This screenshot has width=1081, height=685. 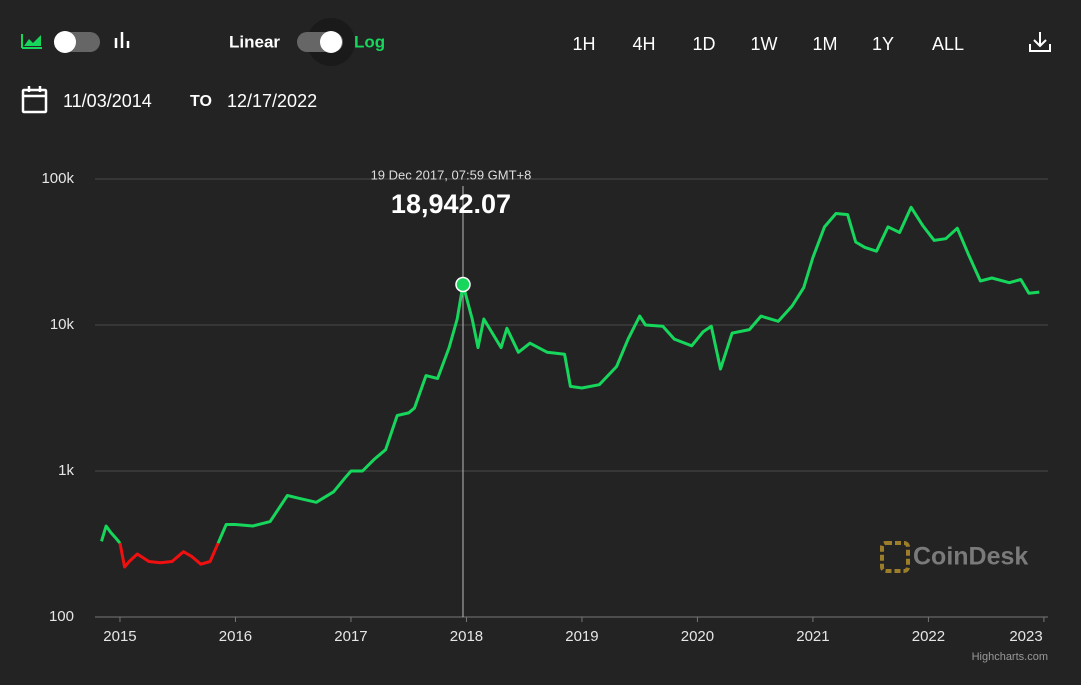 I want to click on credits: Highcharts.com, so click(x=1010, y=657).